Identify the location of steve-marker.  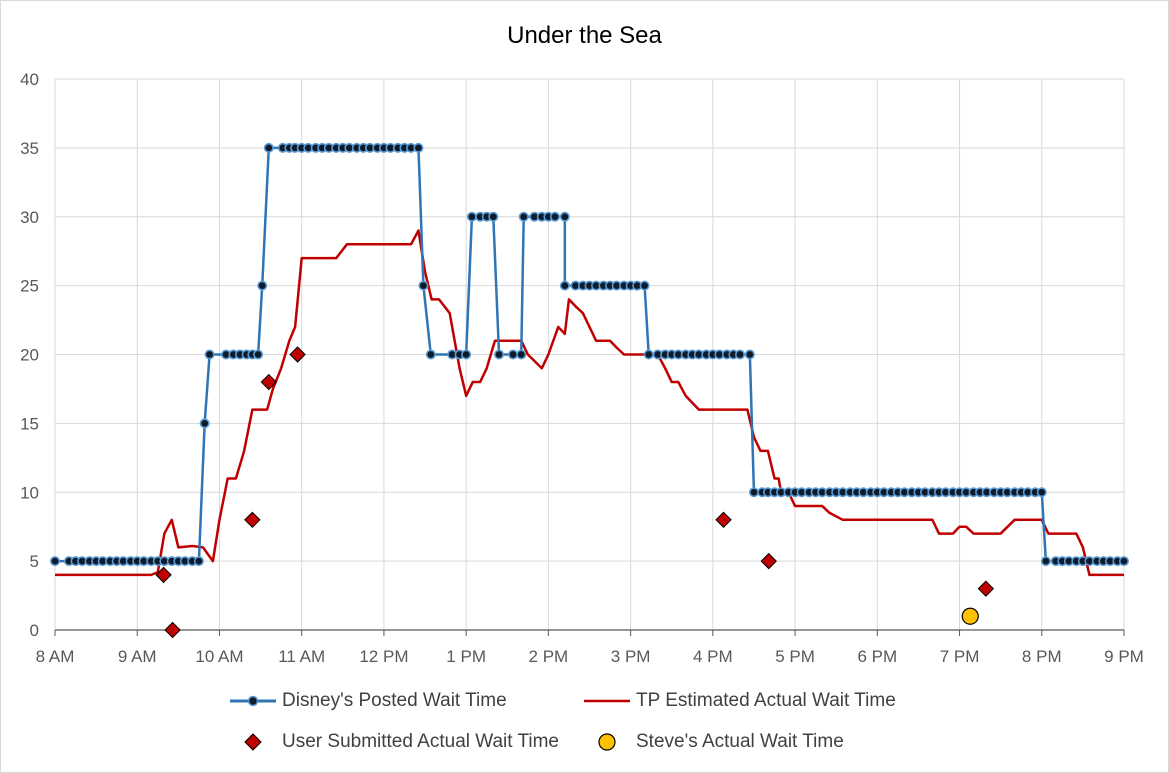
(970, 616).